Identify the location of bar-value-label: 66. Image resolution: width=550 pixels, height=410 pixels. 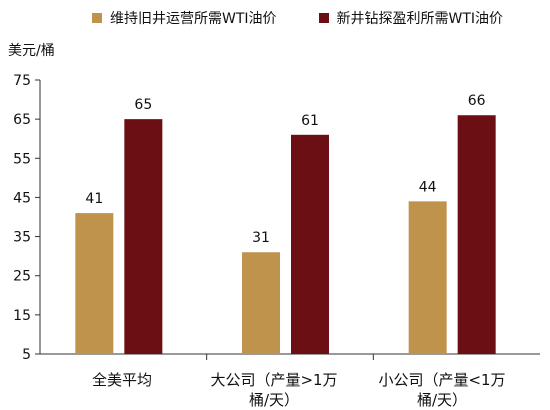
(477, 101).